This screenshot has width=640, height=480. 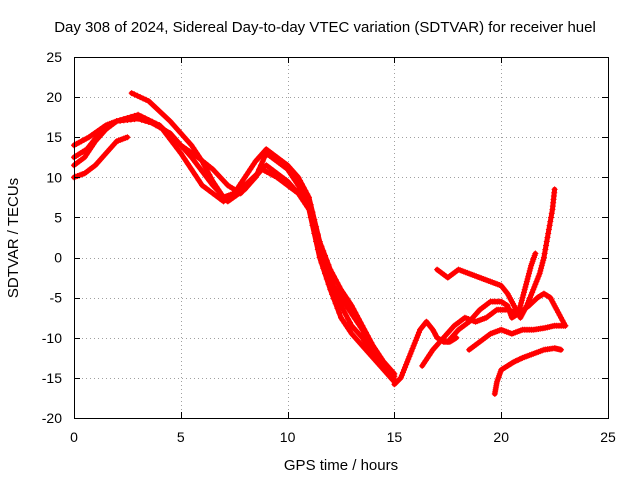 What do you see at coordinates (54, 137) in the screenshot?
I see `y-tick-label: 15` at bounding box center [54, 137].